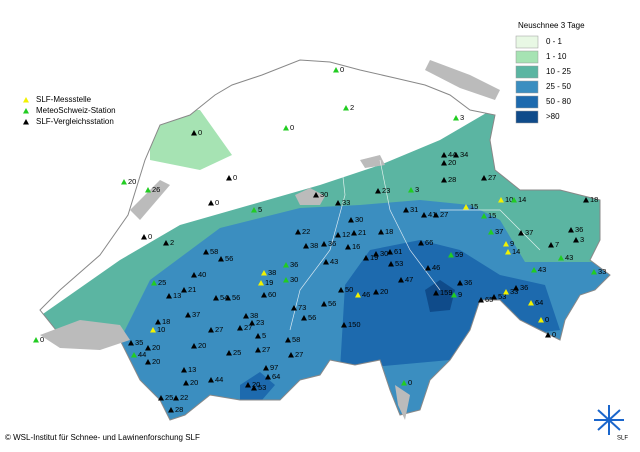 This screenshot has height=452, width=640. I want to click on station-value: 30, so click(384, 253).